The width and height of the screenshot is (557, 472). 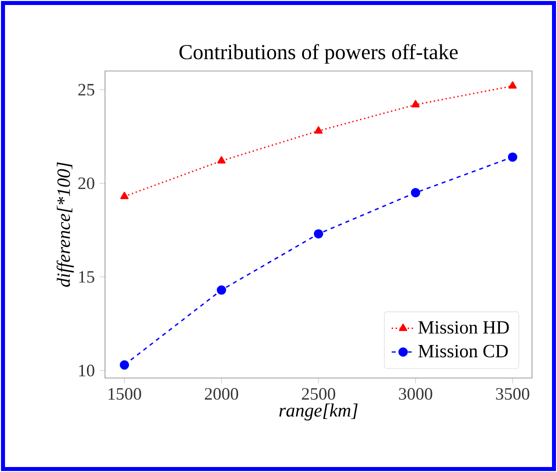 I want to click on x-tick-label: 1500, so click(x=125, y=394).